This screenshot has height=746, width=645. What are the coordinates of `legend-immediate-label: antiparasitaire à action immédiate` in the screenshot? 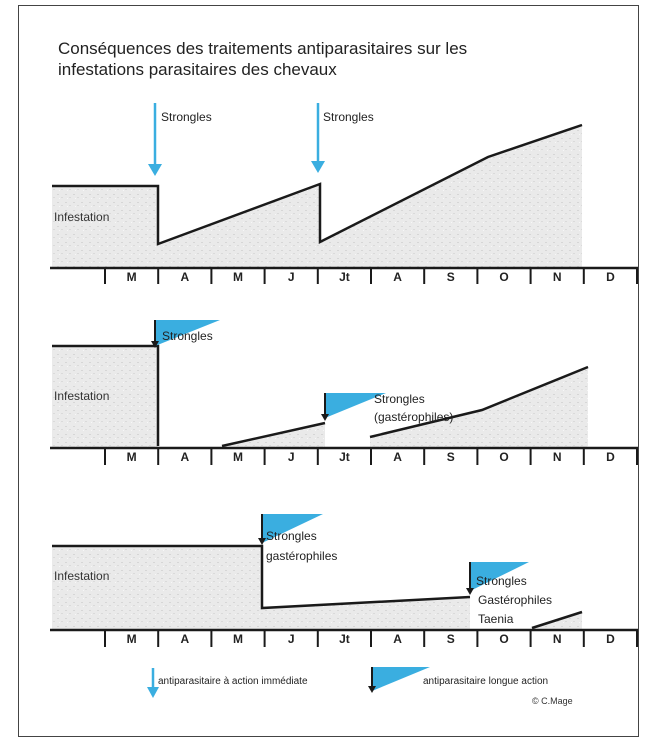 It's located at (233, 681).